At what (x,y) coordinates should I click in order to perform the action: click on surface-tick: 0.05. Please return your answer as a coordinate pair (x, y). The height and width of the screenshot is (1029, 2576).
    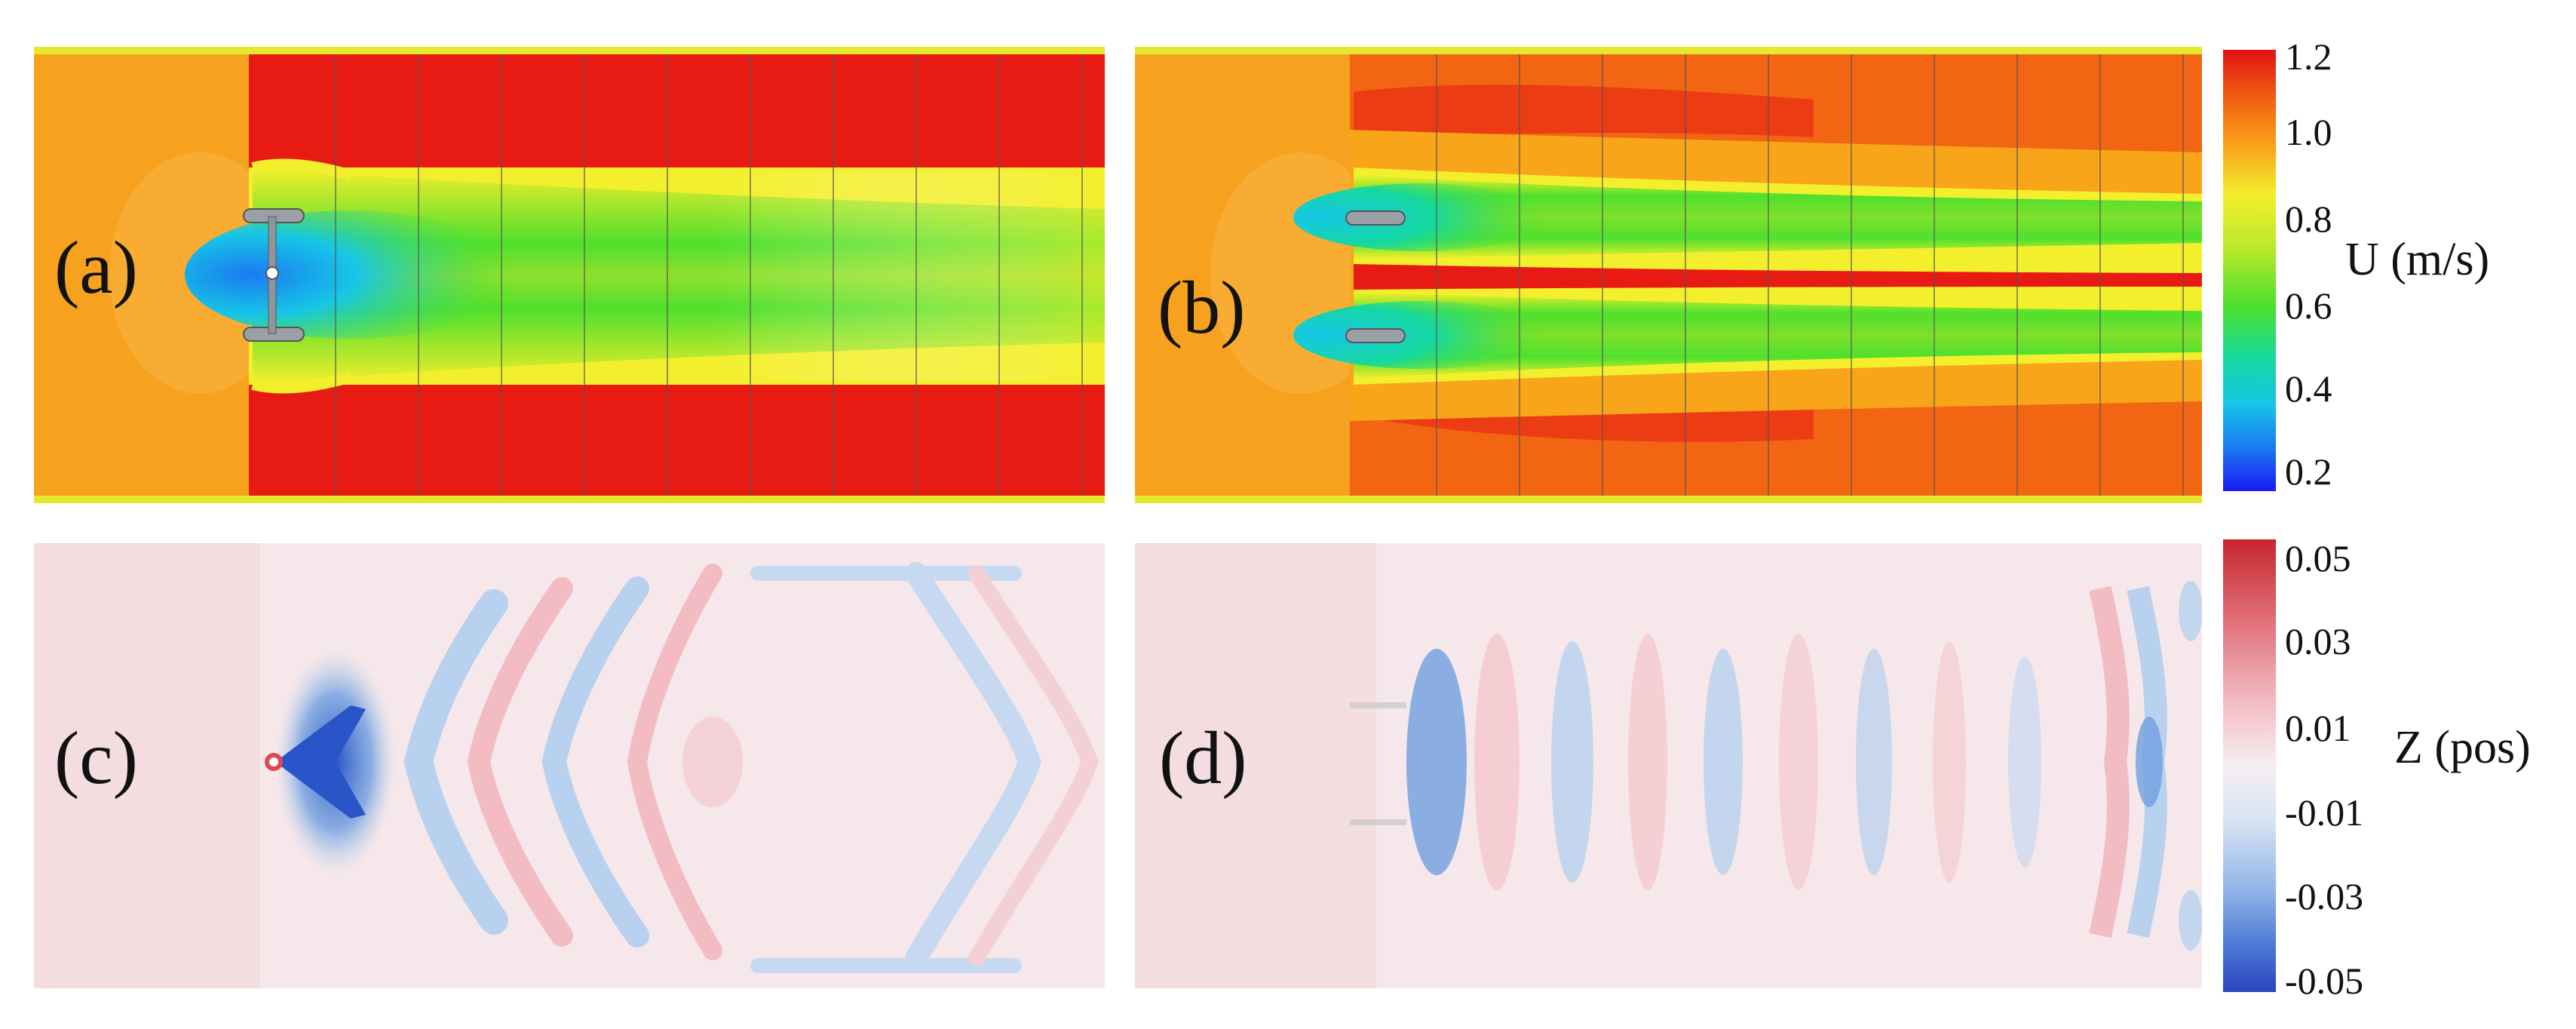
    Looking at the image, I should click on (2318, 558).